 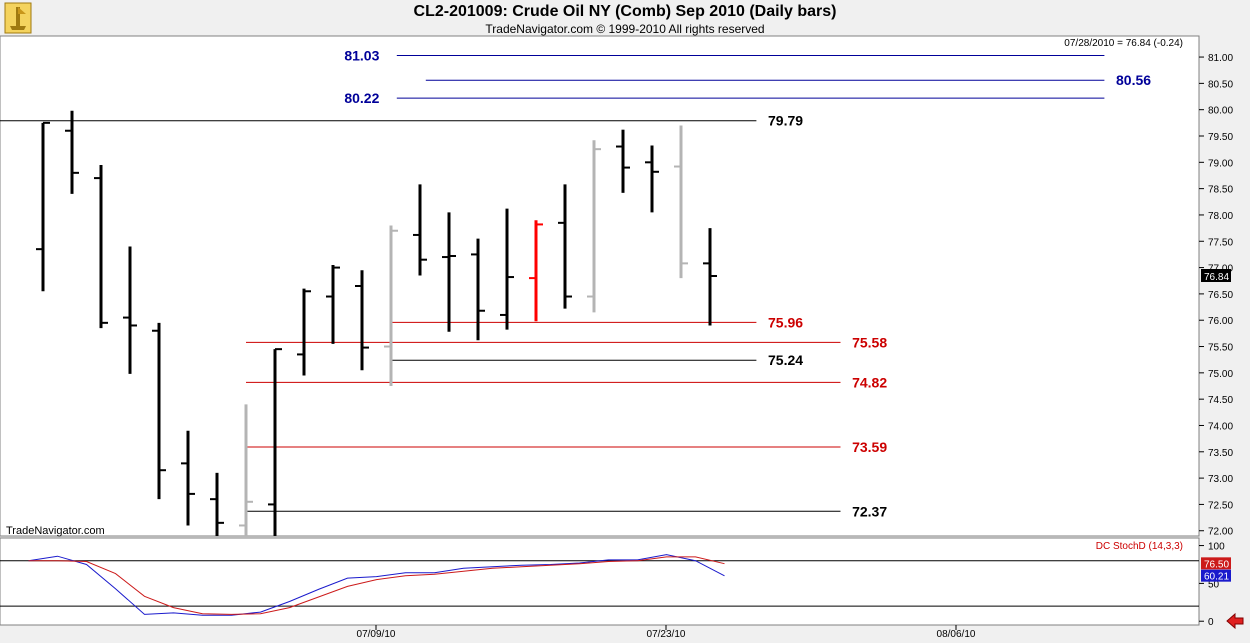 What do you see at coordinates (1214, 584) in the screenshot?
I see `stoch-tick-label: 50` at bounding box center [1214, 584].